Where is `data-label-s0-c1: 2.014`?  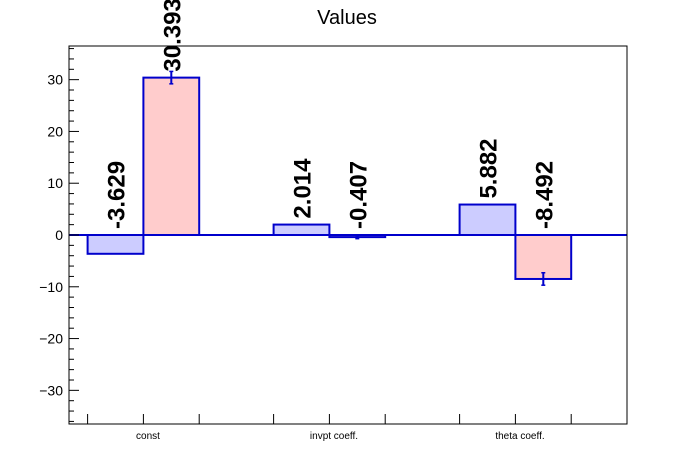 data-label-s0-c1: 2.014 is located at coordinates (303, 188).